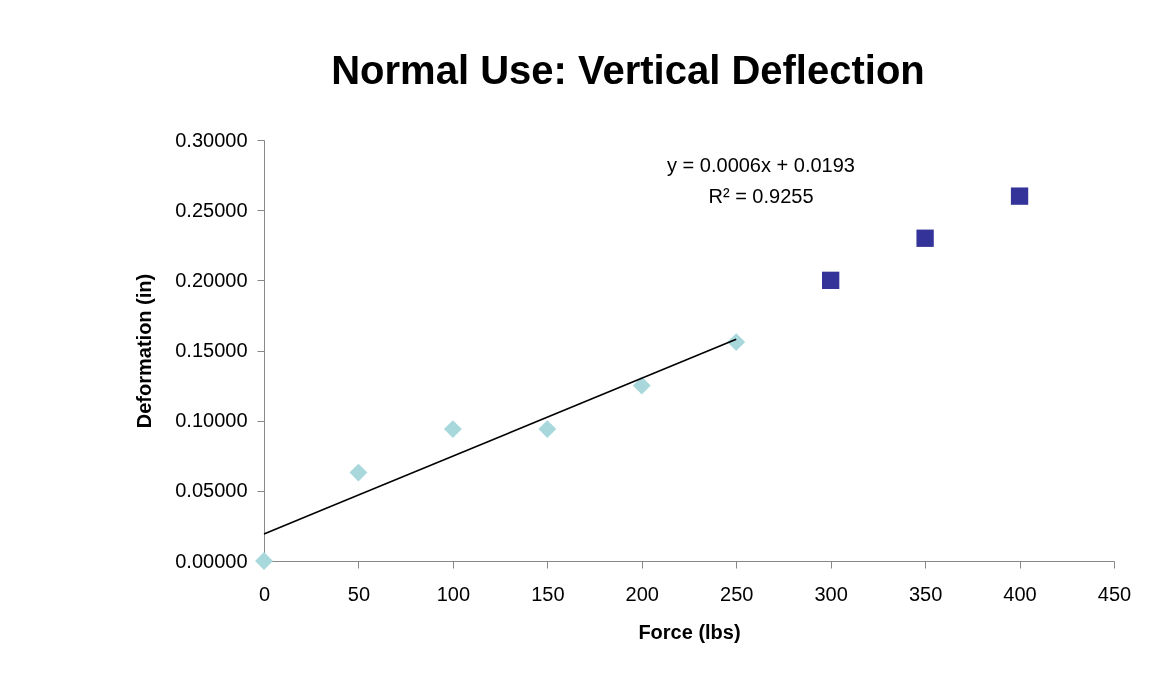 This screenshot has height=685, width=1153. Describe the element at coordinates (211, 209) in the screenshot. I see `y-tick-label: 0.25000` at that location.